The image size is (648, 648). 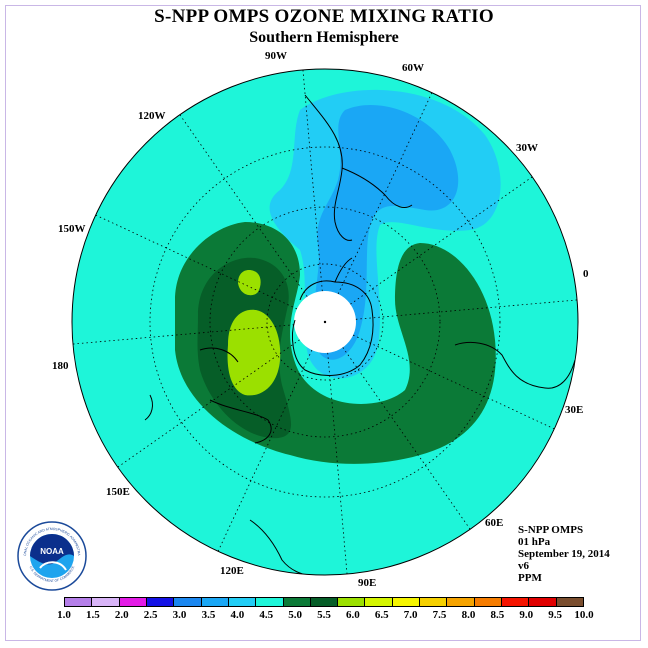 I want to click on lon-label-120e: 120E, so click(x=232, y=571).